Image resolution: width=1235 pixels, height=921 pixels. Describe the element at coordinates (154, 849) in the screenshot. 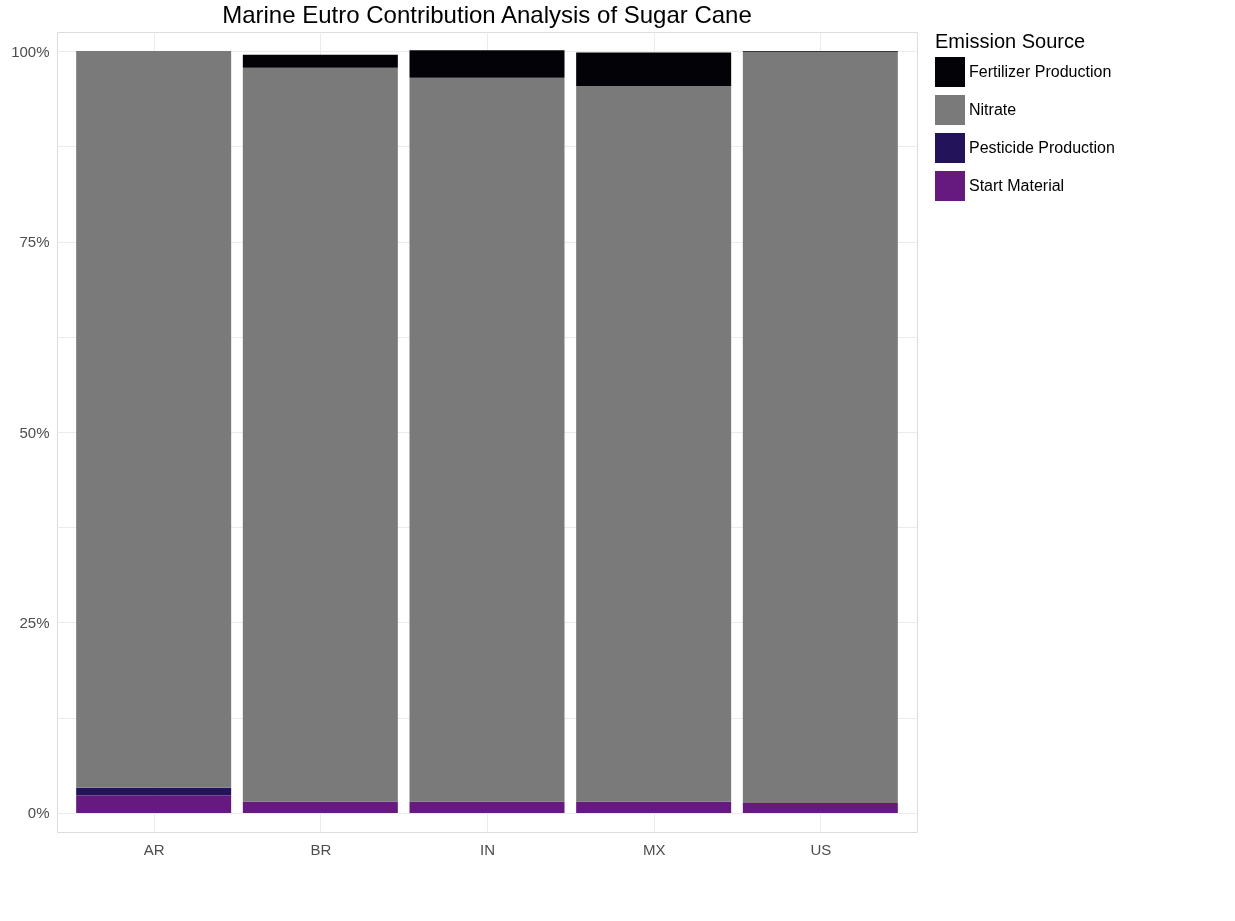

I see `x-tick-label: AR` at that location.